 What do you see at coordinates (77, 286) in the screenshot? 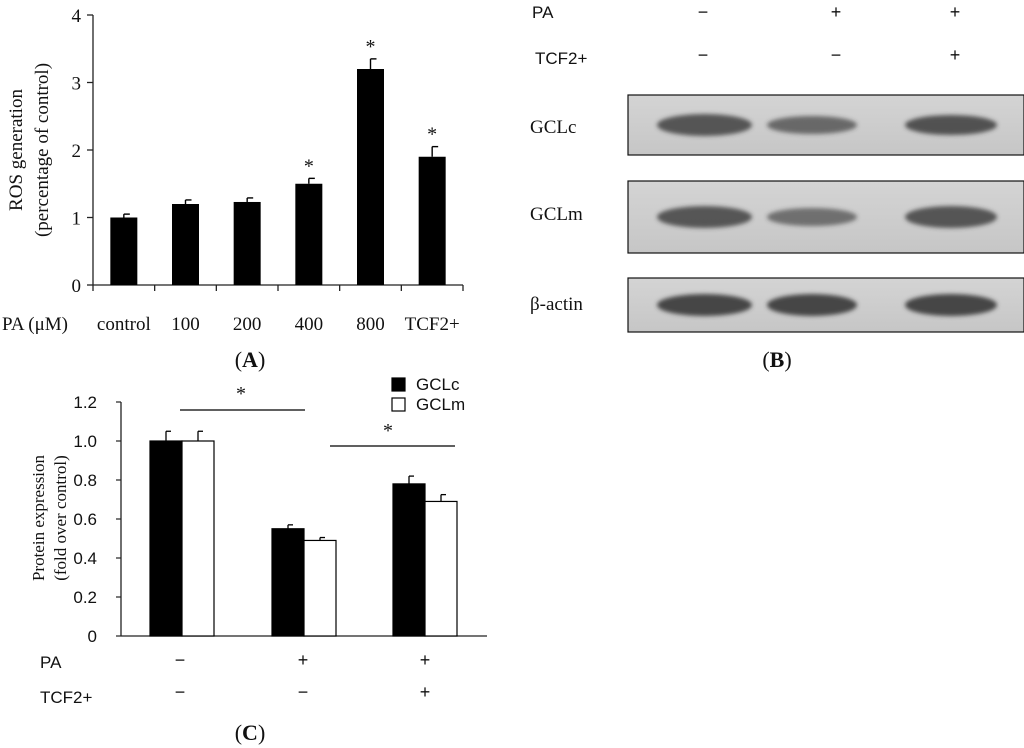
I see `panel-a-y-tick-label: 0` at bounding box center [77, 286].